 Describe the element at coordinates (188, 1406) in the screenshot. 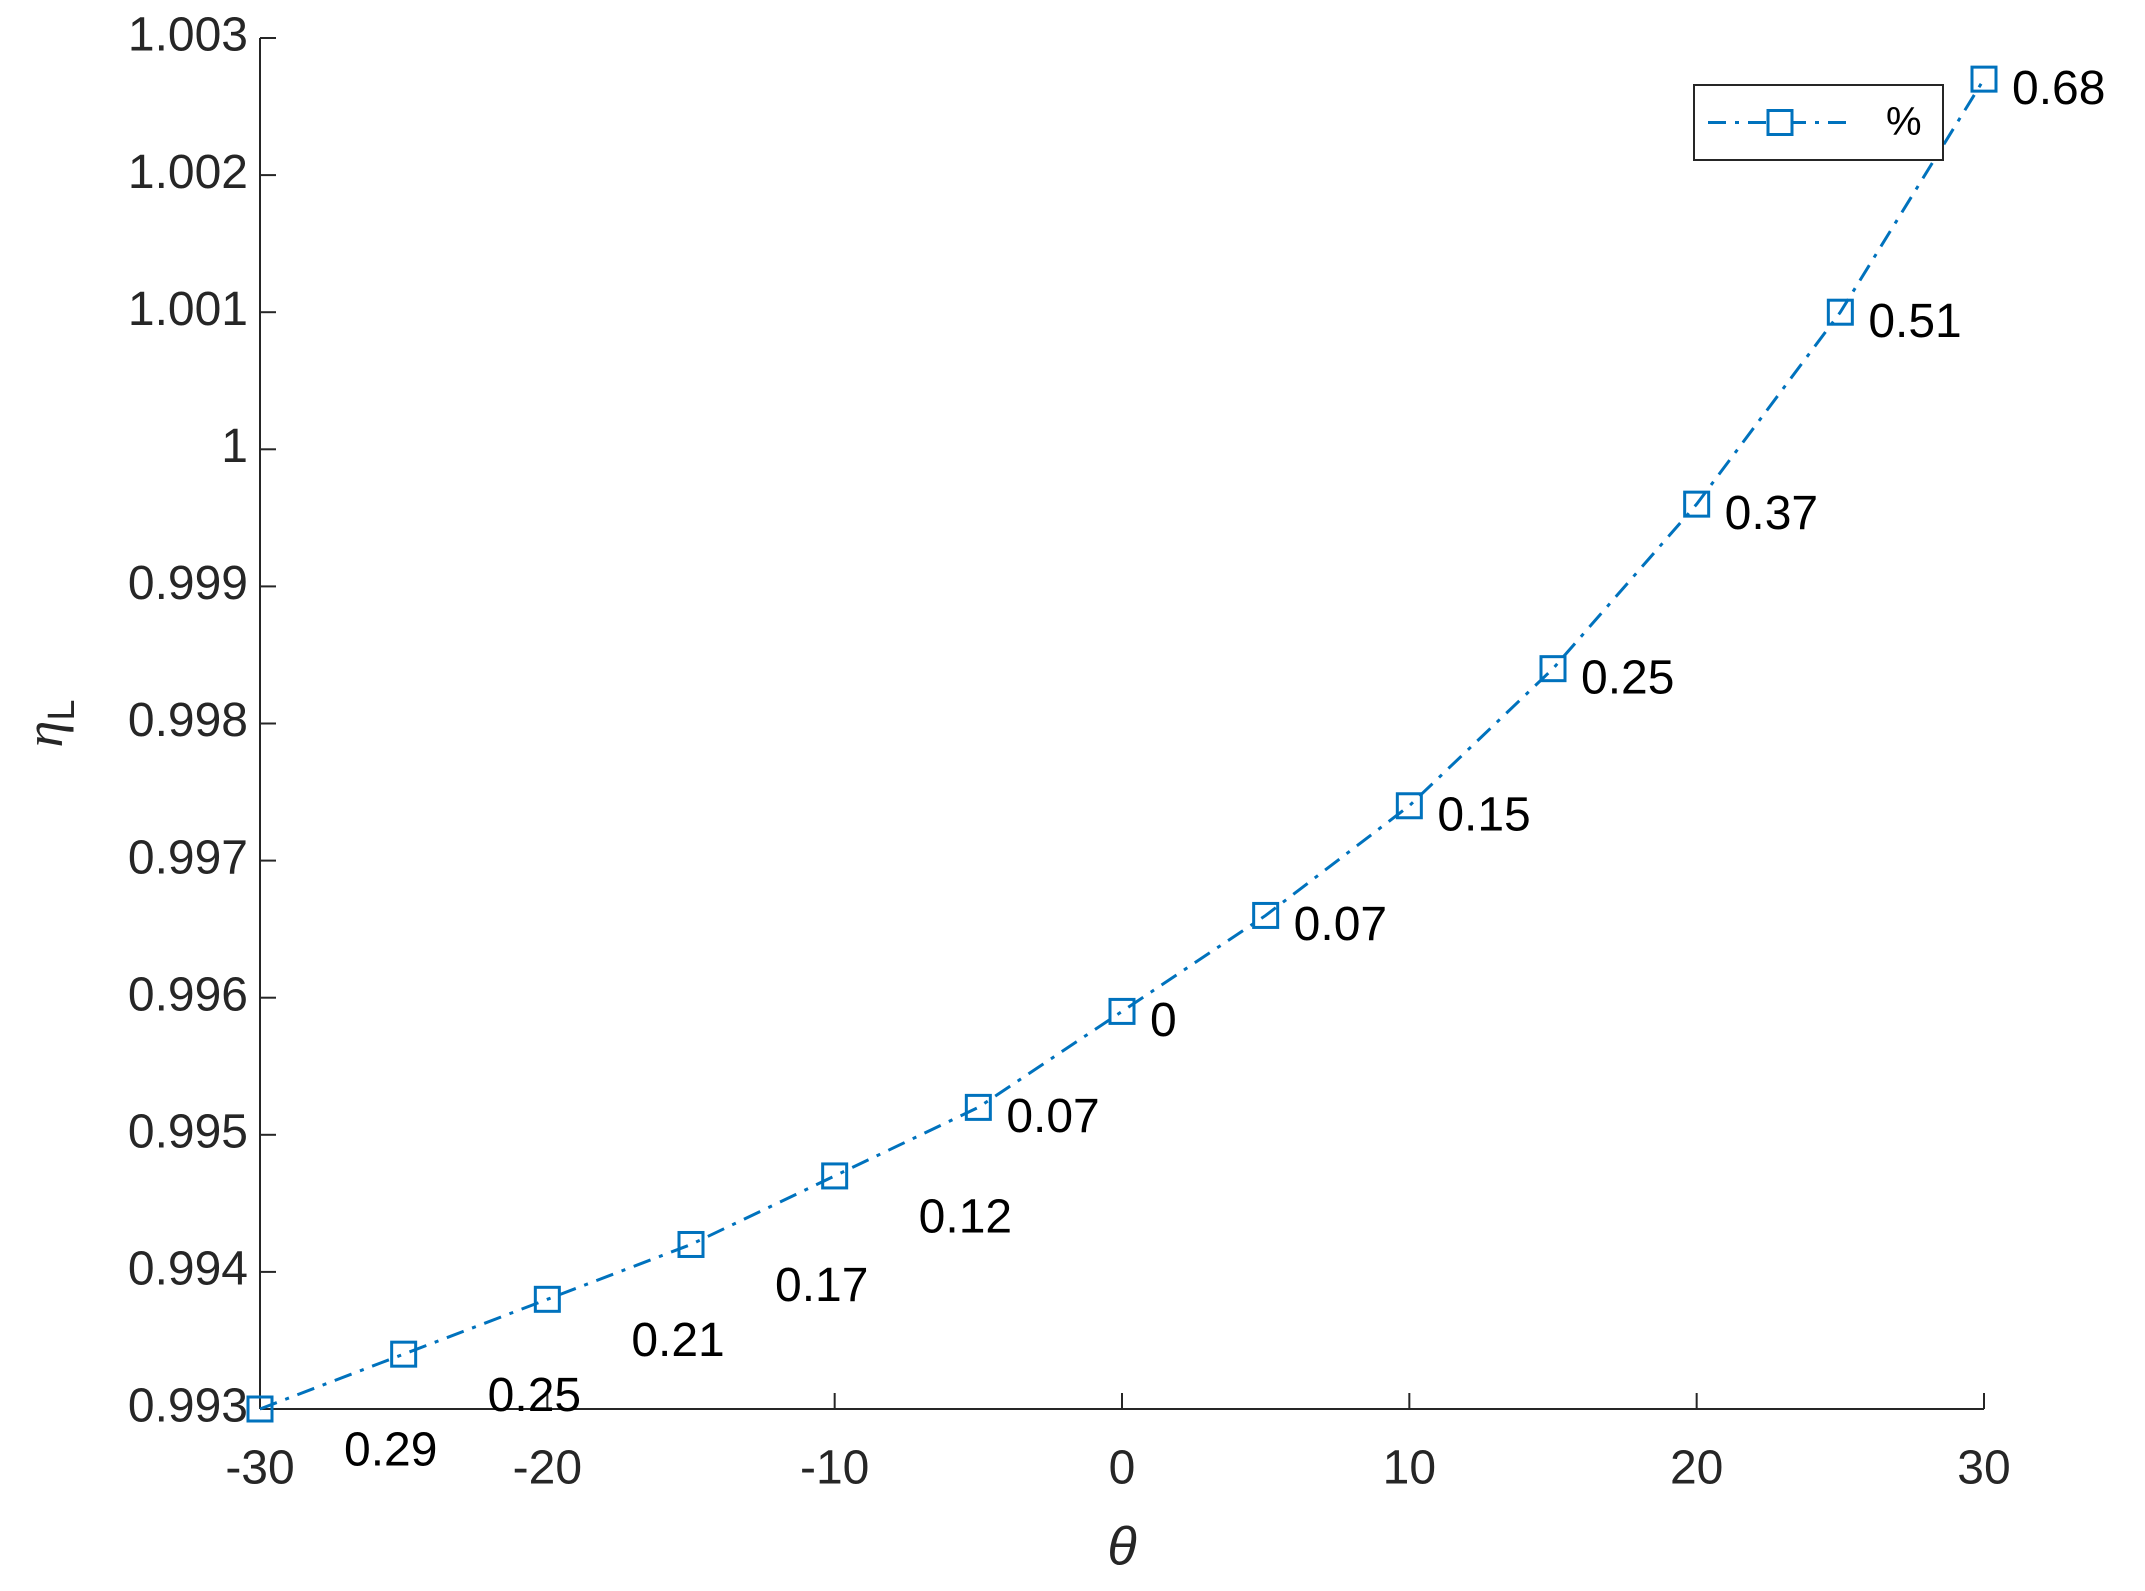

I see `y-tick-label: 0.993` at that location.